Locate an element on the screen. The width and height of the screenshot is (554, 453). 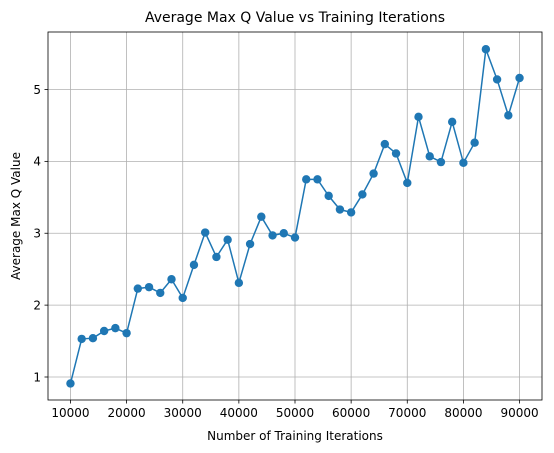
x-tick-label: 40000 is located at coordinates (239, 413).